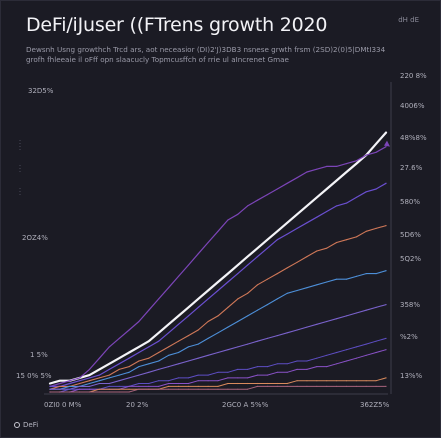 The width and height of the screenshot is (441, 438). What do you see at coordinates (412, 106) in the screenshot?
I see `y-tick-right-2: 4006%` at bounding box center [412, 106].